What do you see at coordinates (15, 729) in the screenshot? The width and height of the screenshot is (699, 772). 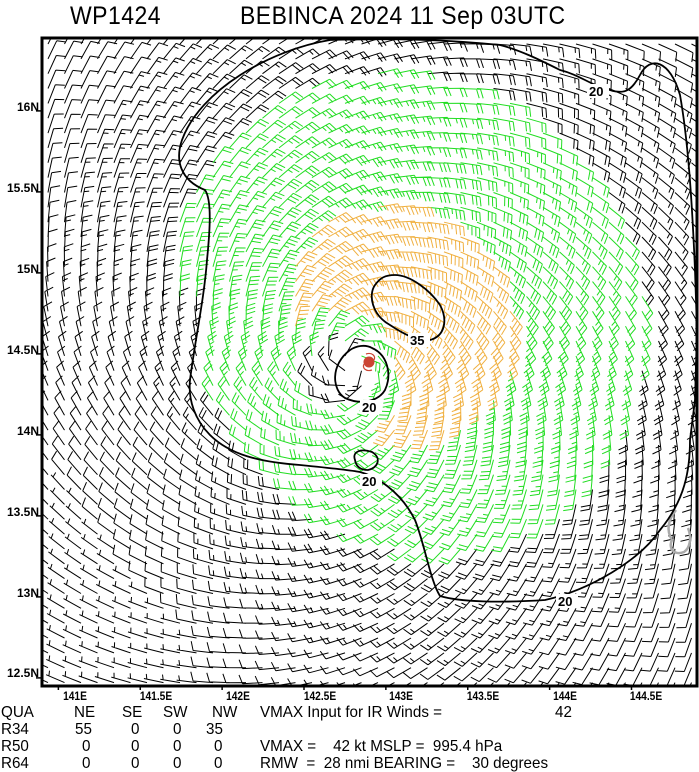 I see `row-label: R34` at bounding box center [15, 729].